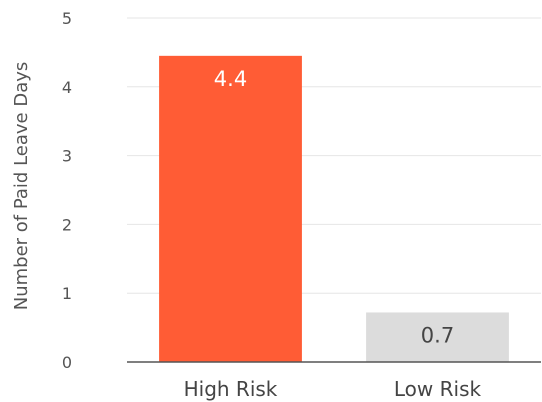 This screenshot has height=402, width=542. I want to click on y-tick-label: 5, so click(67, 18).